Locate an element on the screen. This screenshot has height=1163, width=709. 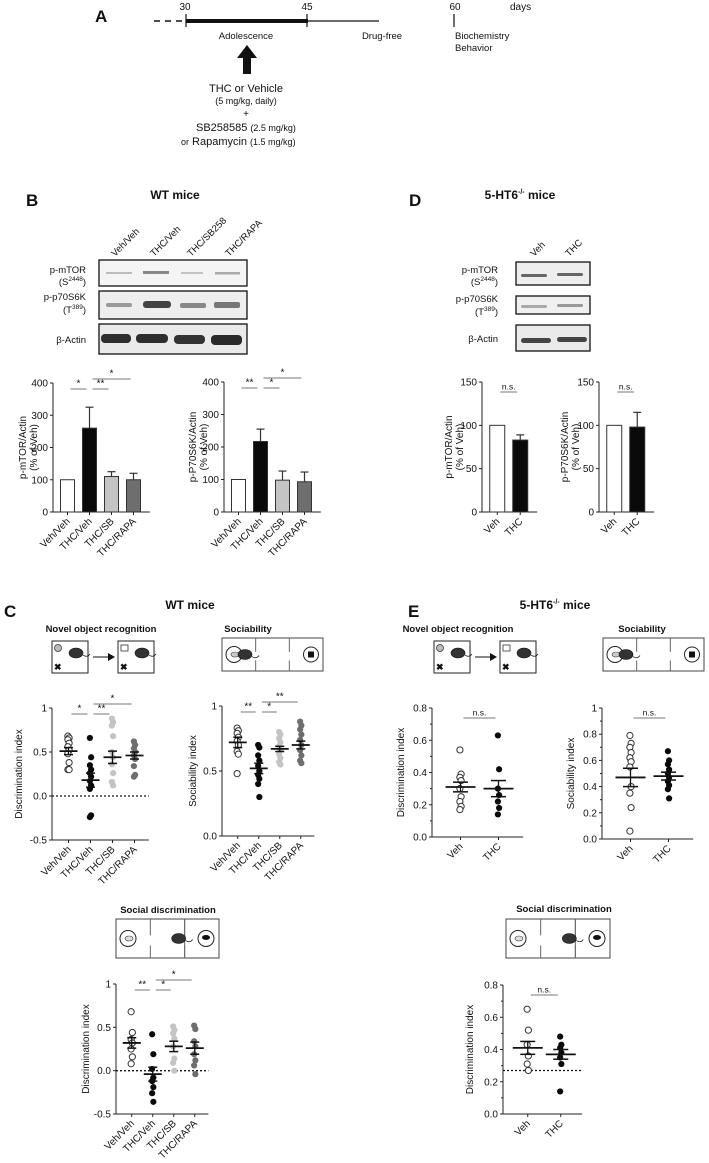
social-discrimination-schematic is located at coordinates (558, 938).